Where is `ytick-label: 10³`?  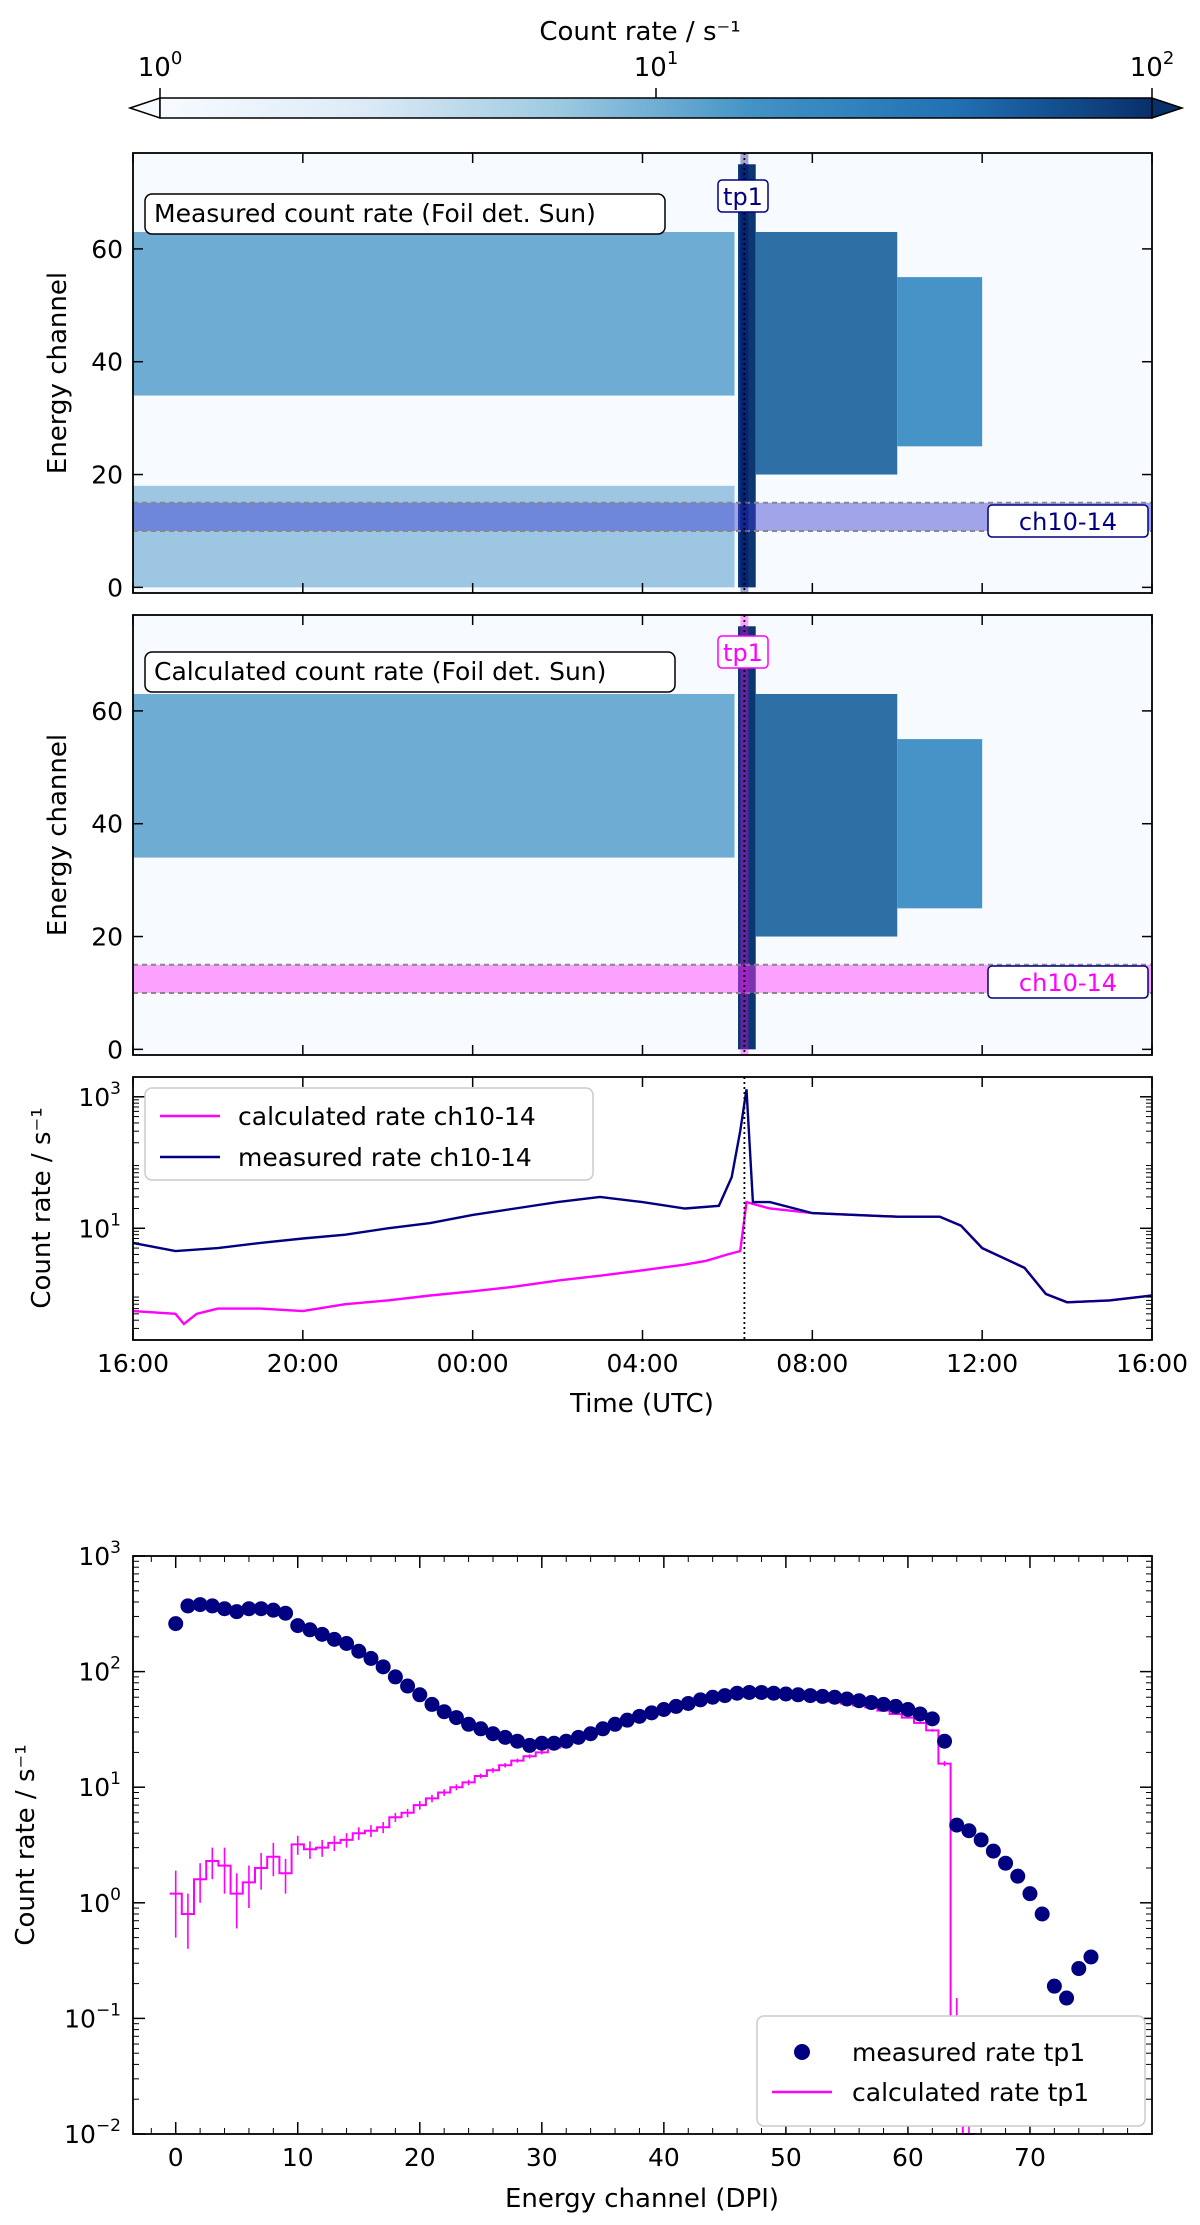 ytick-label: 10³ is located at coordinates (99, 1095).